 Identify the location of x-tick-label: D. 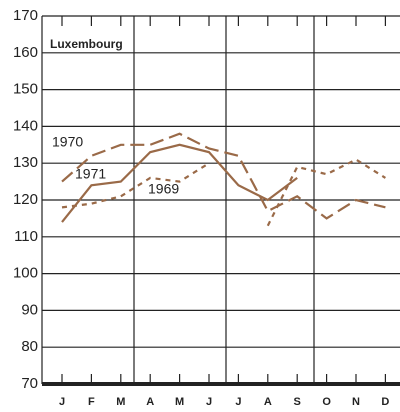
(385, 402).